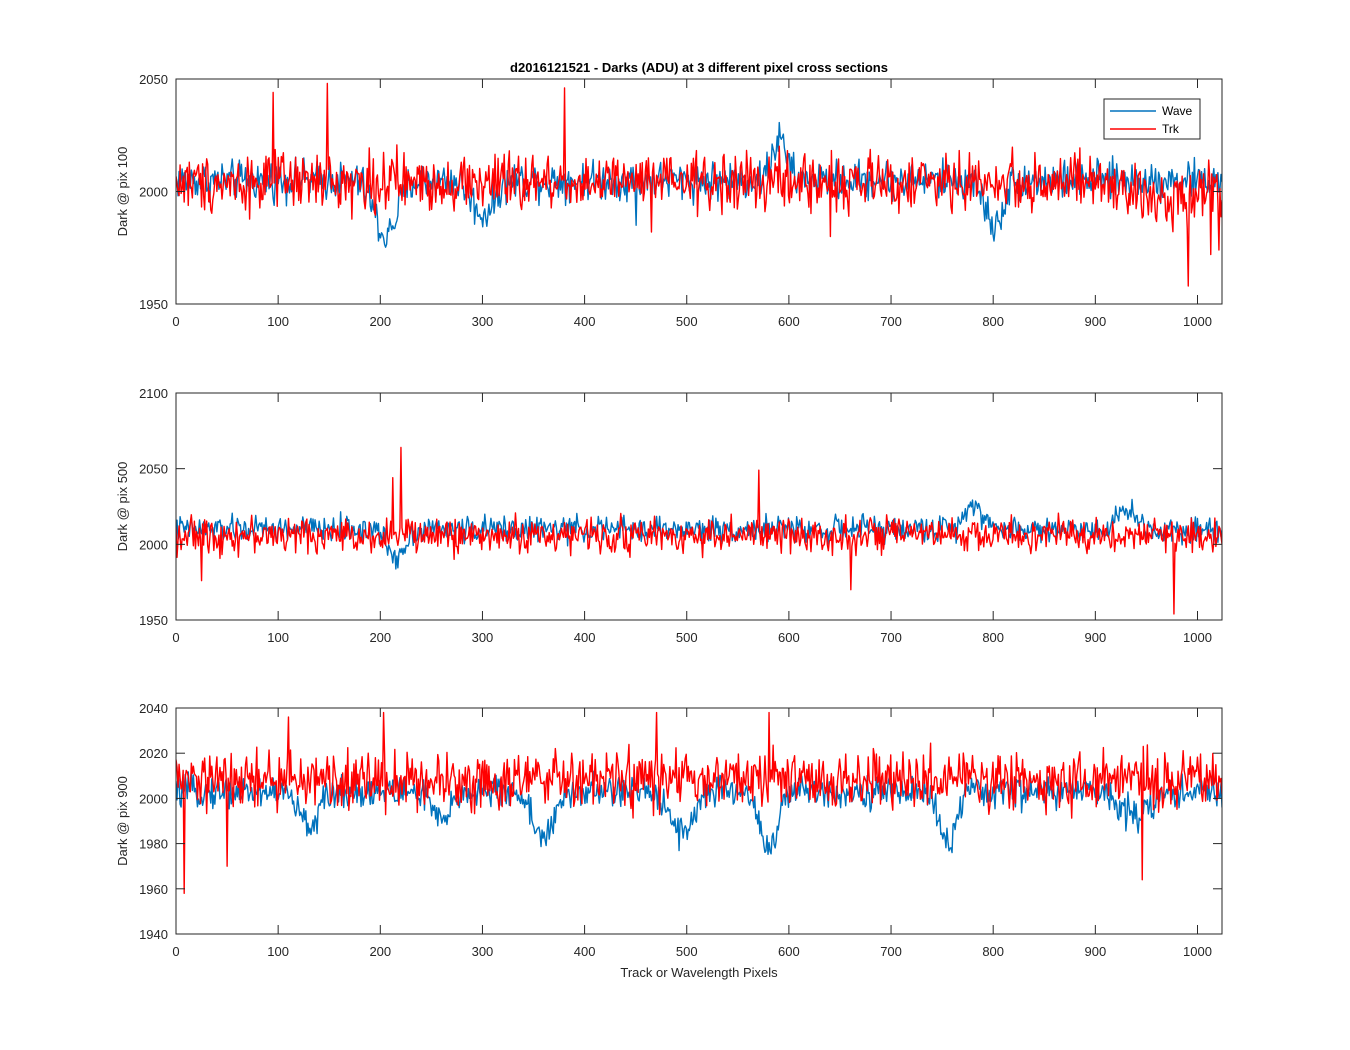 The width and height of the screenshot is (1350, 1050). Describe the element at coordinates (122, 821) in the screenshot. I see `y-axis-label: Dark @ pix 900` at that location.